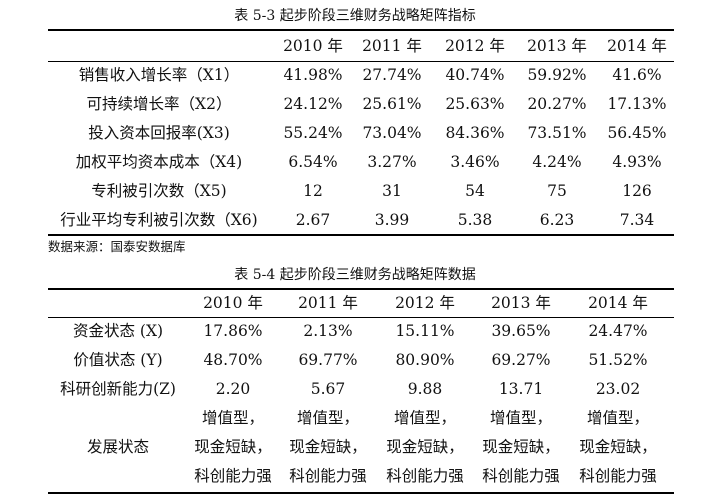 This screenshot has width=710, height=500. What do you see at coordinates (392, 104) in the screenshot?
I see `table1-cell: 25.61%` at bounding box center [392, 104].